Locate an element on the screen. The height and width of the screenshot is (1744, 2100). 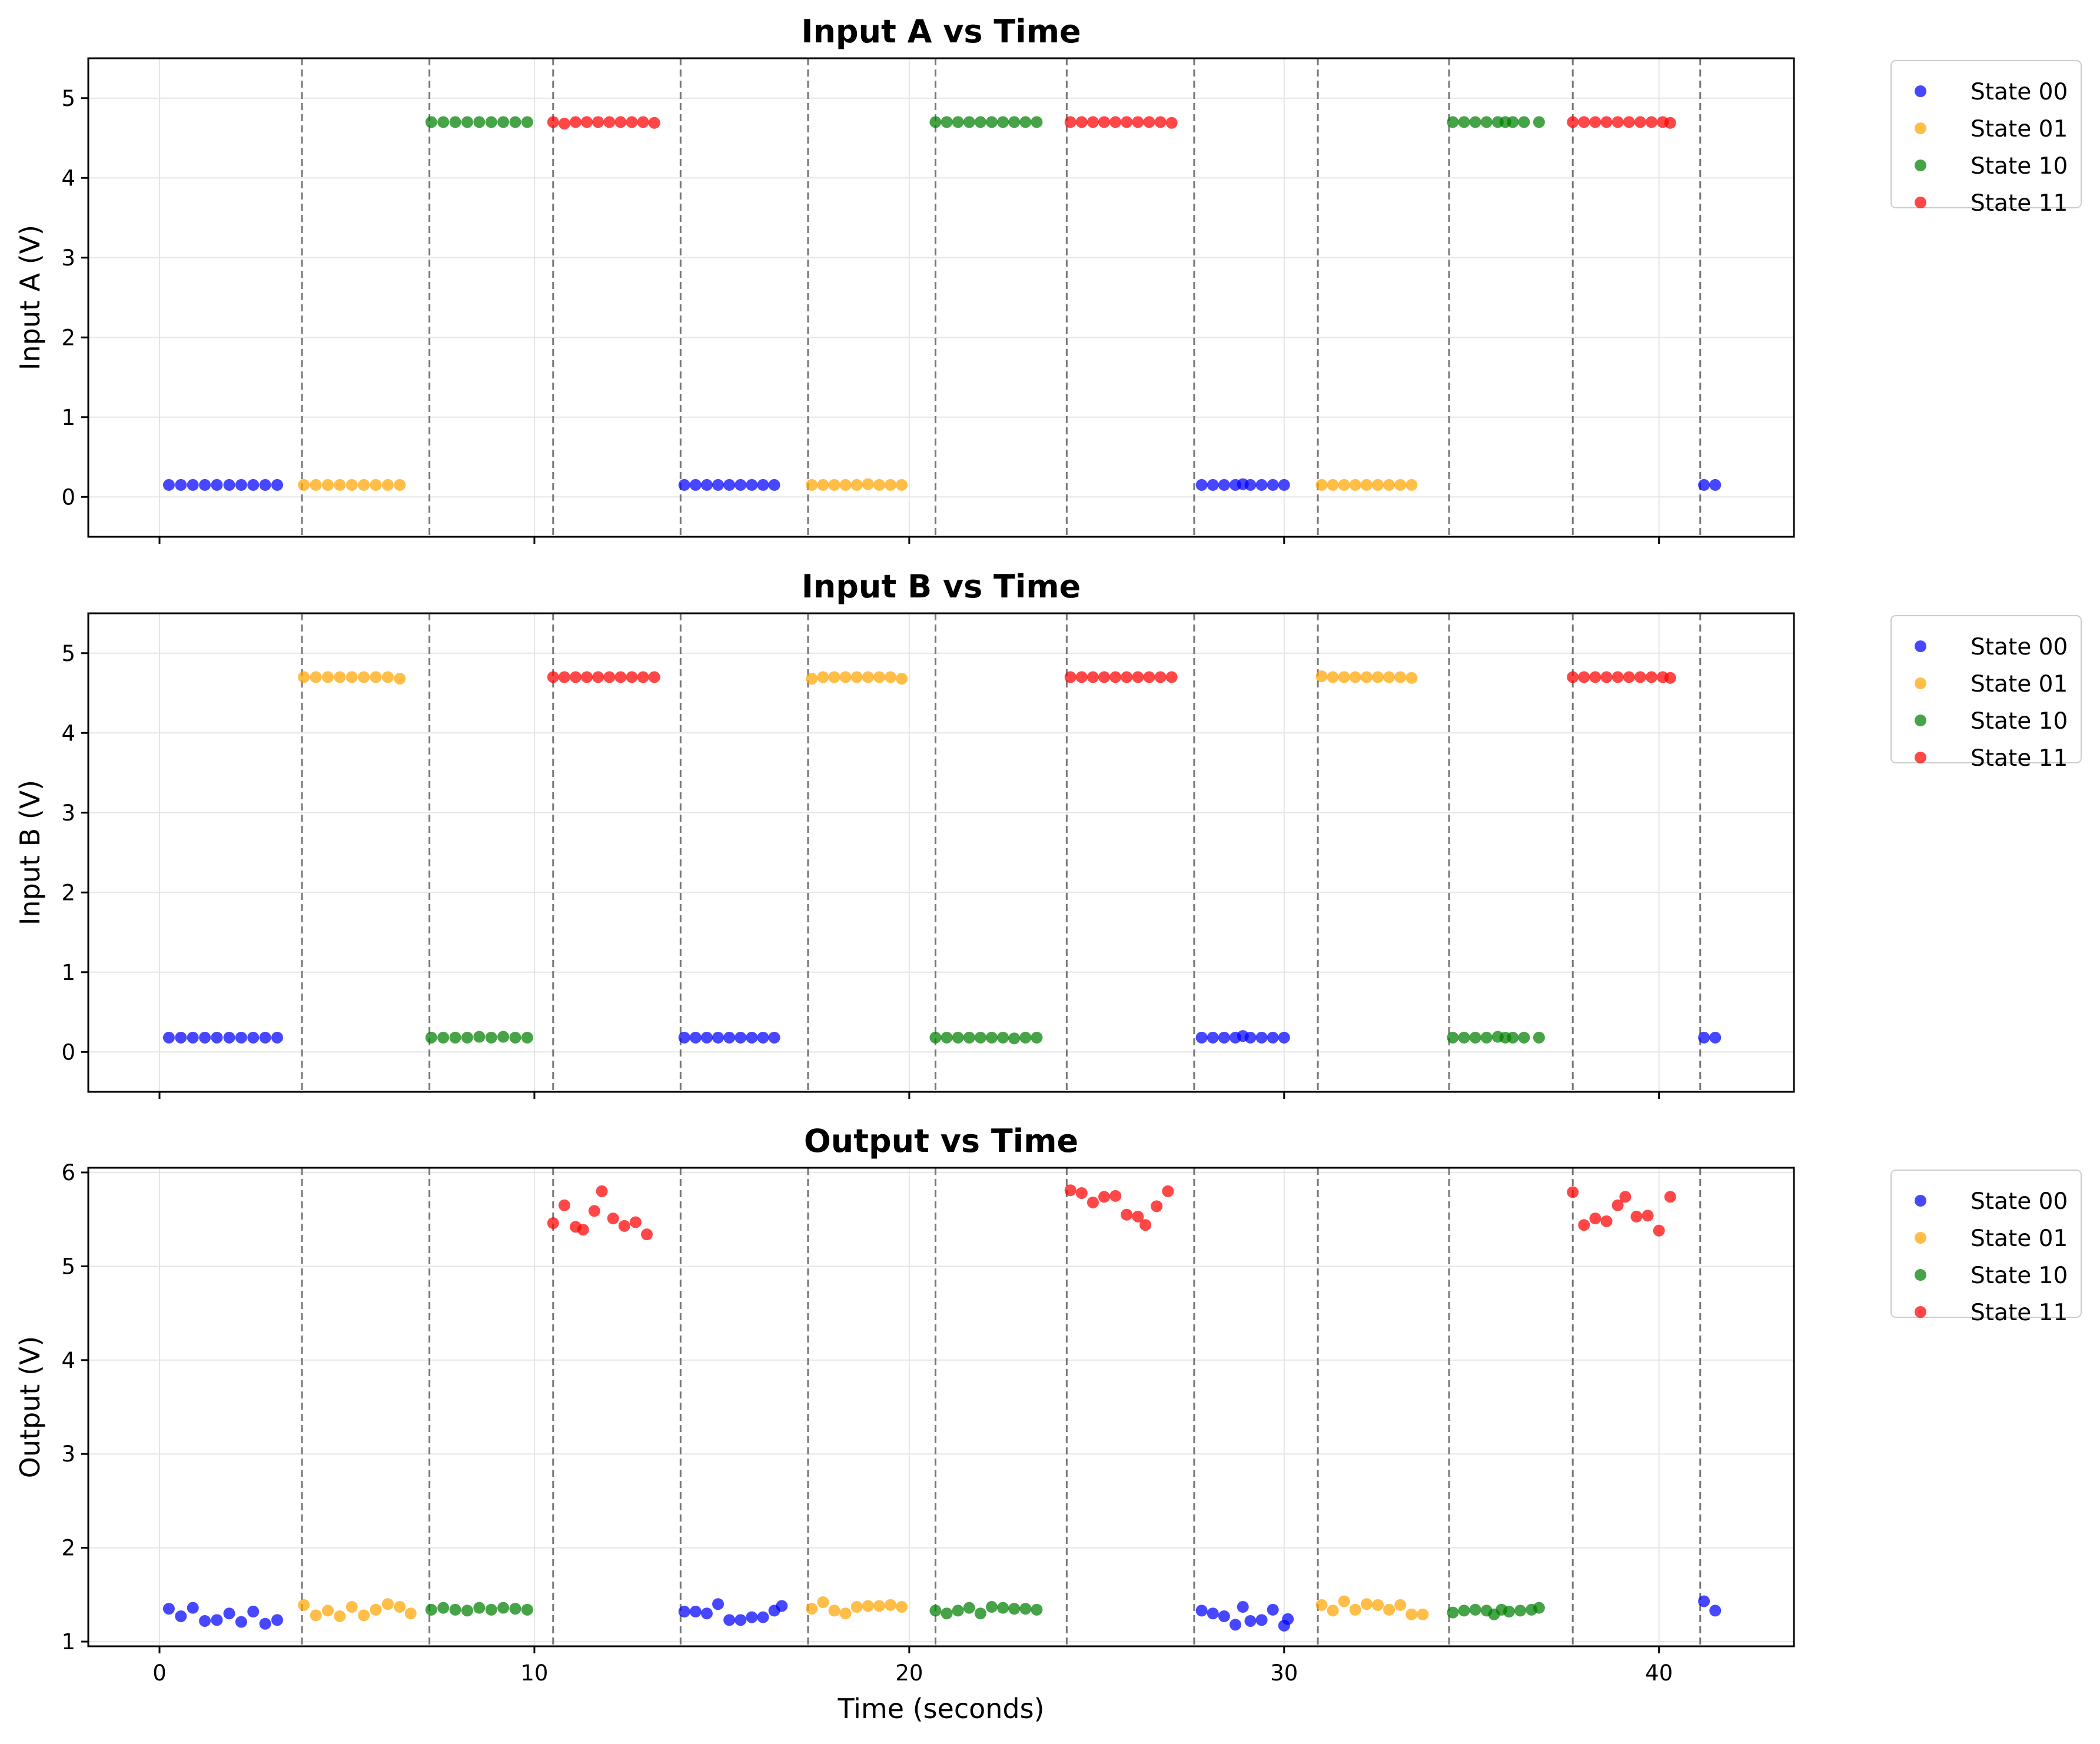
x-tick-label: 30 is located at coordinates (1284, 1673).